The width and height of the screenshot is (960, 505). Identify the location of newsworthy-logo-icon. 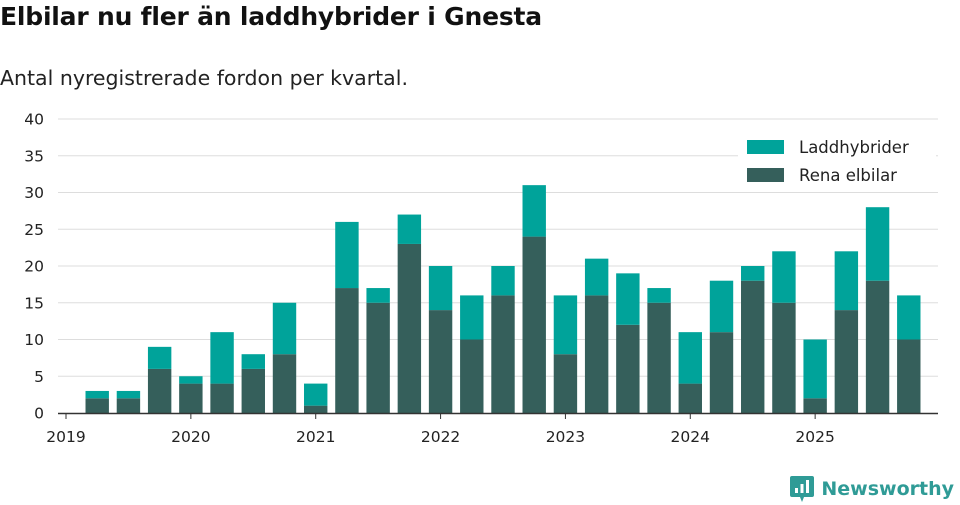
(802, 489).